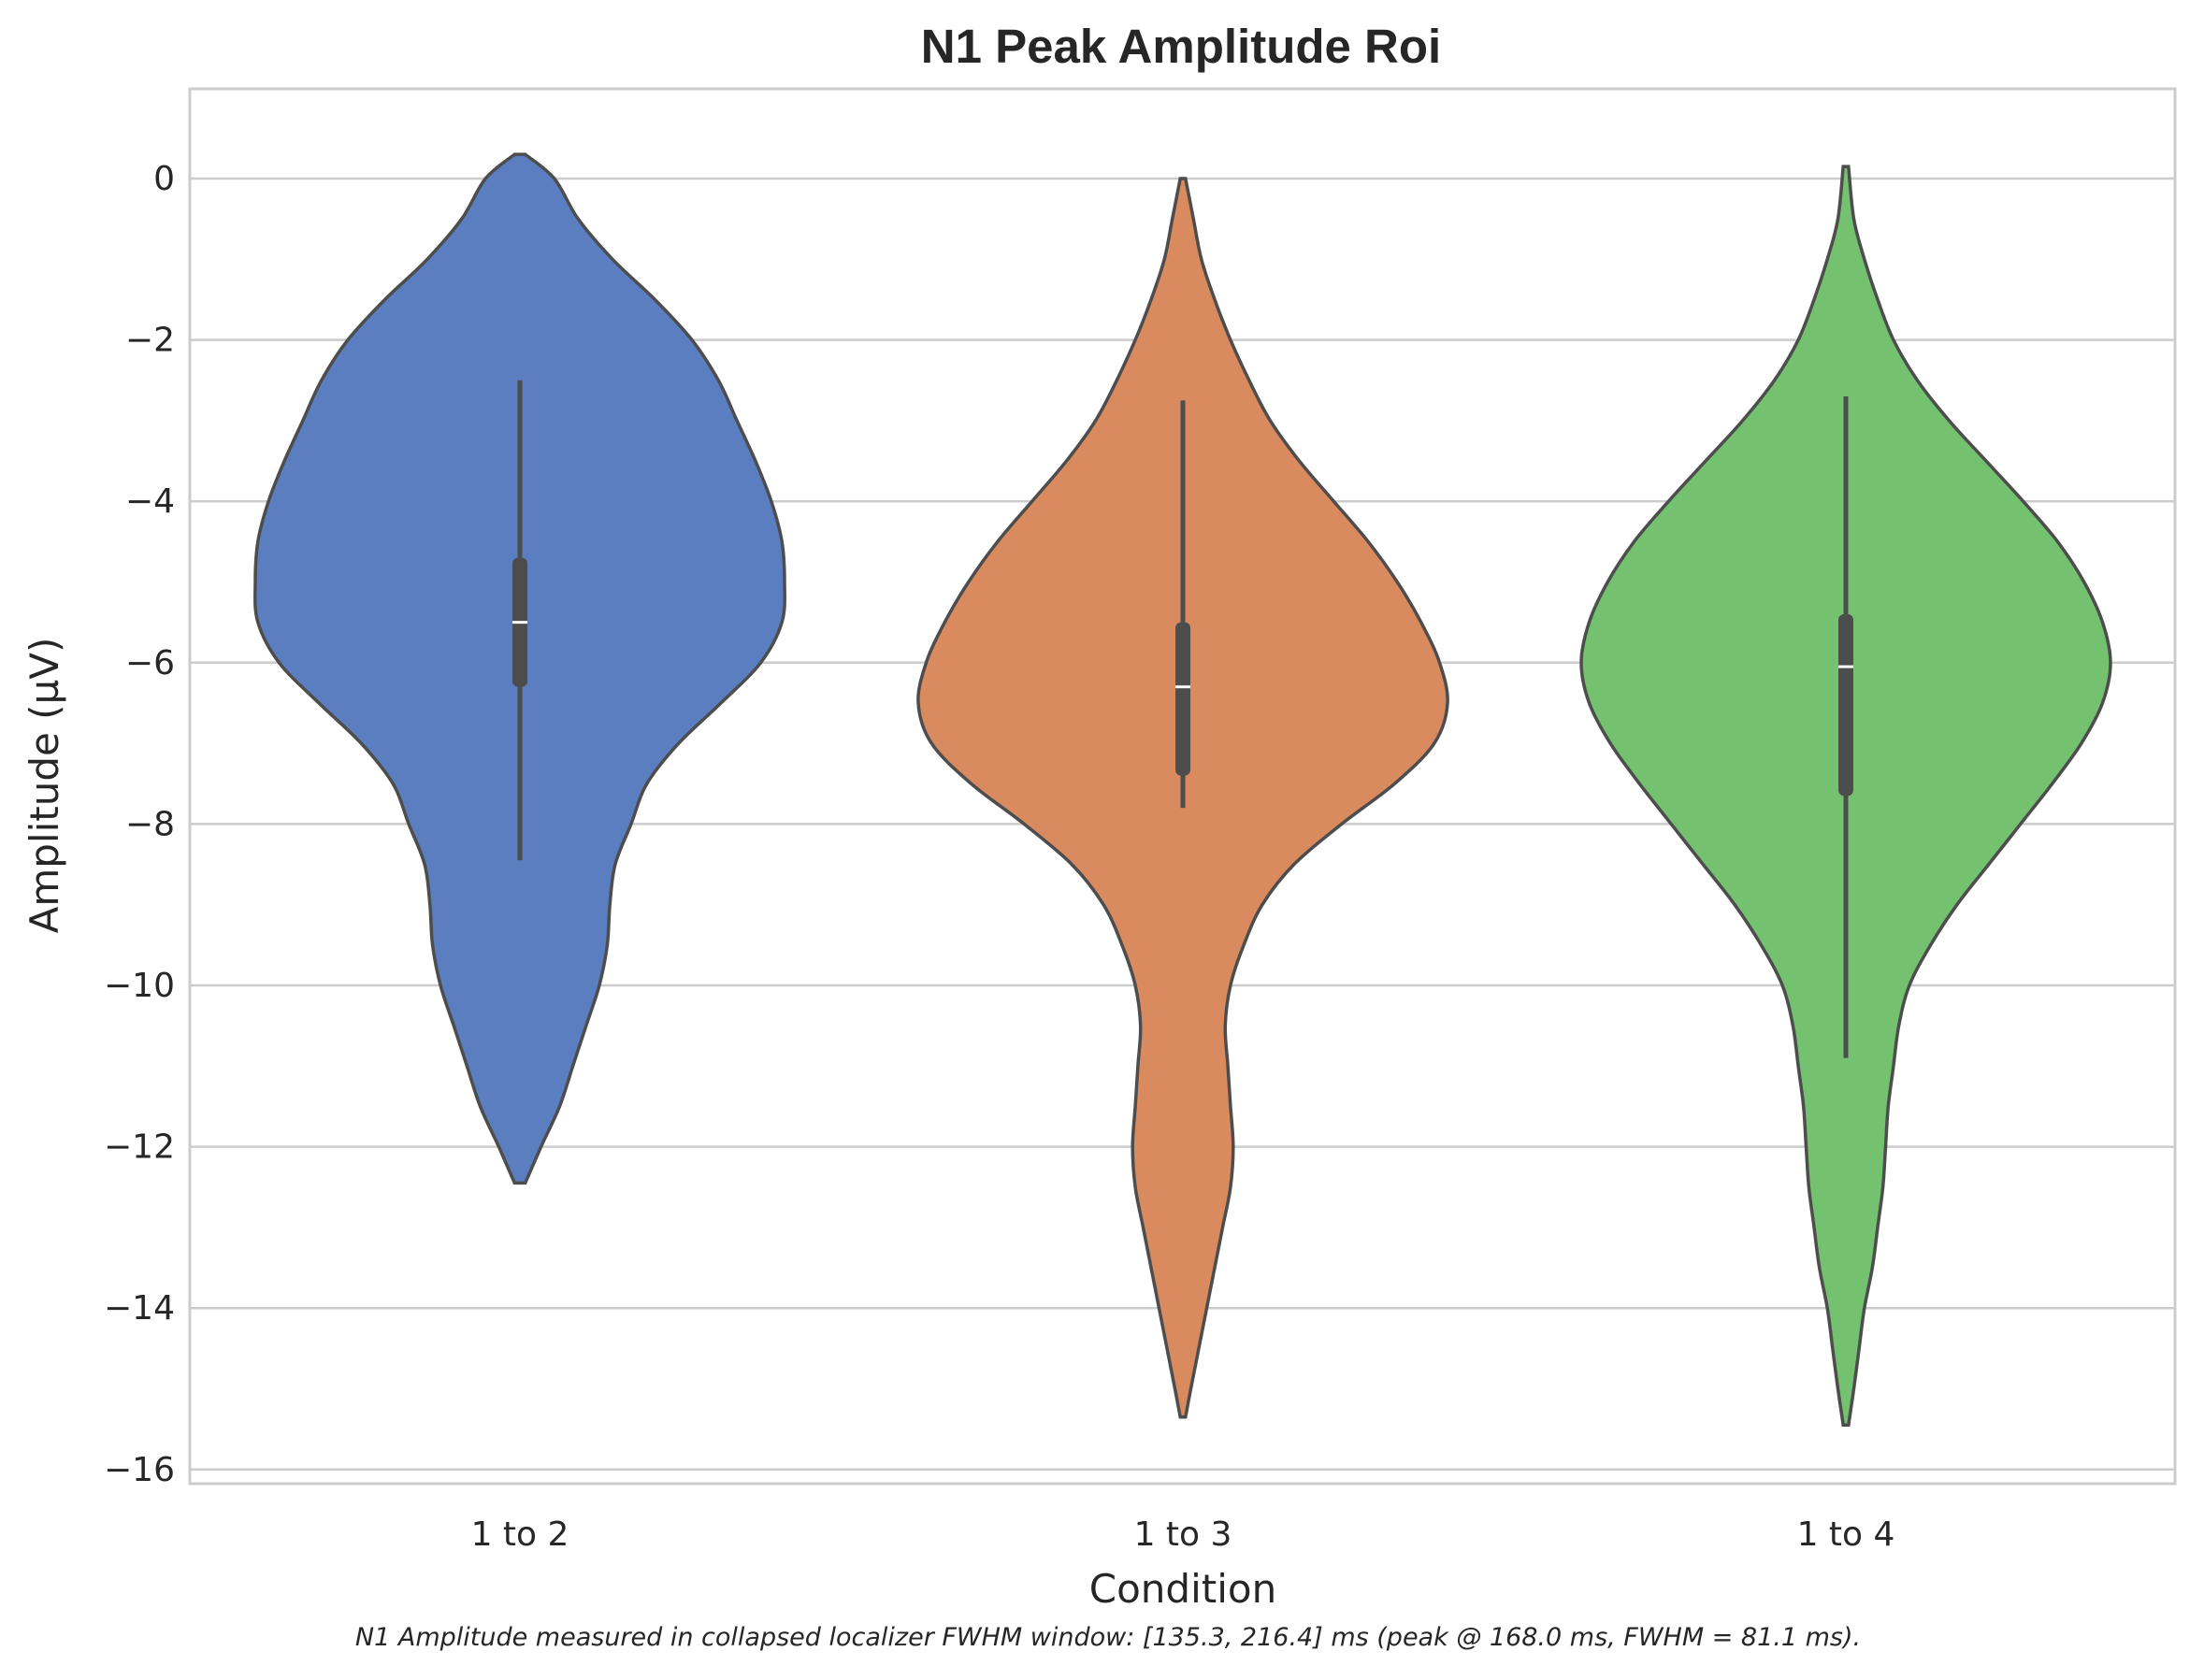  I want to click on x-tick-label: 1 to 2, so click(520, 1534).